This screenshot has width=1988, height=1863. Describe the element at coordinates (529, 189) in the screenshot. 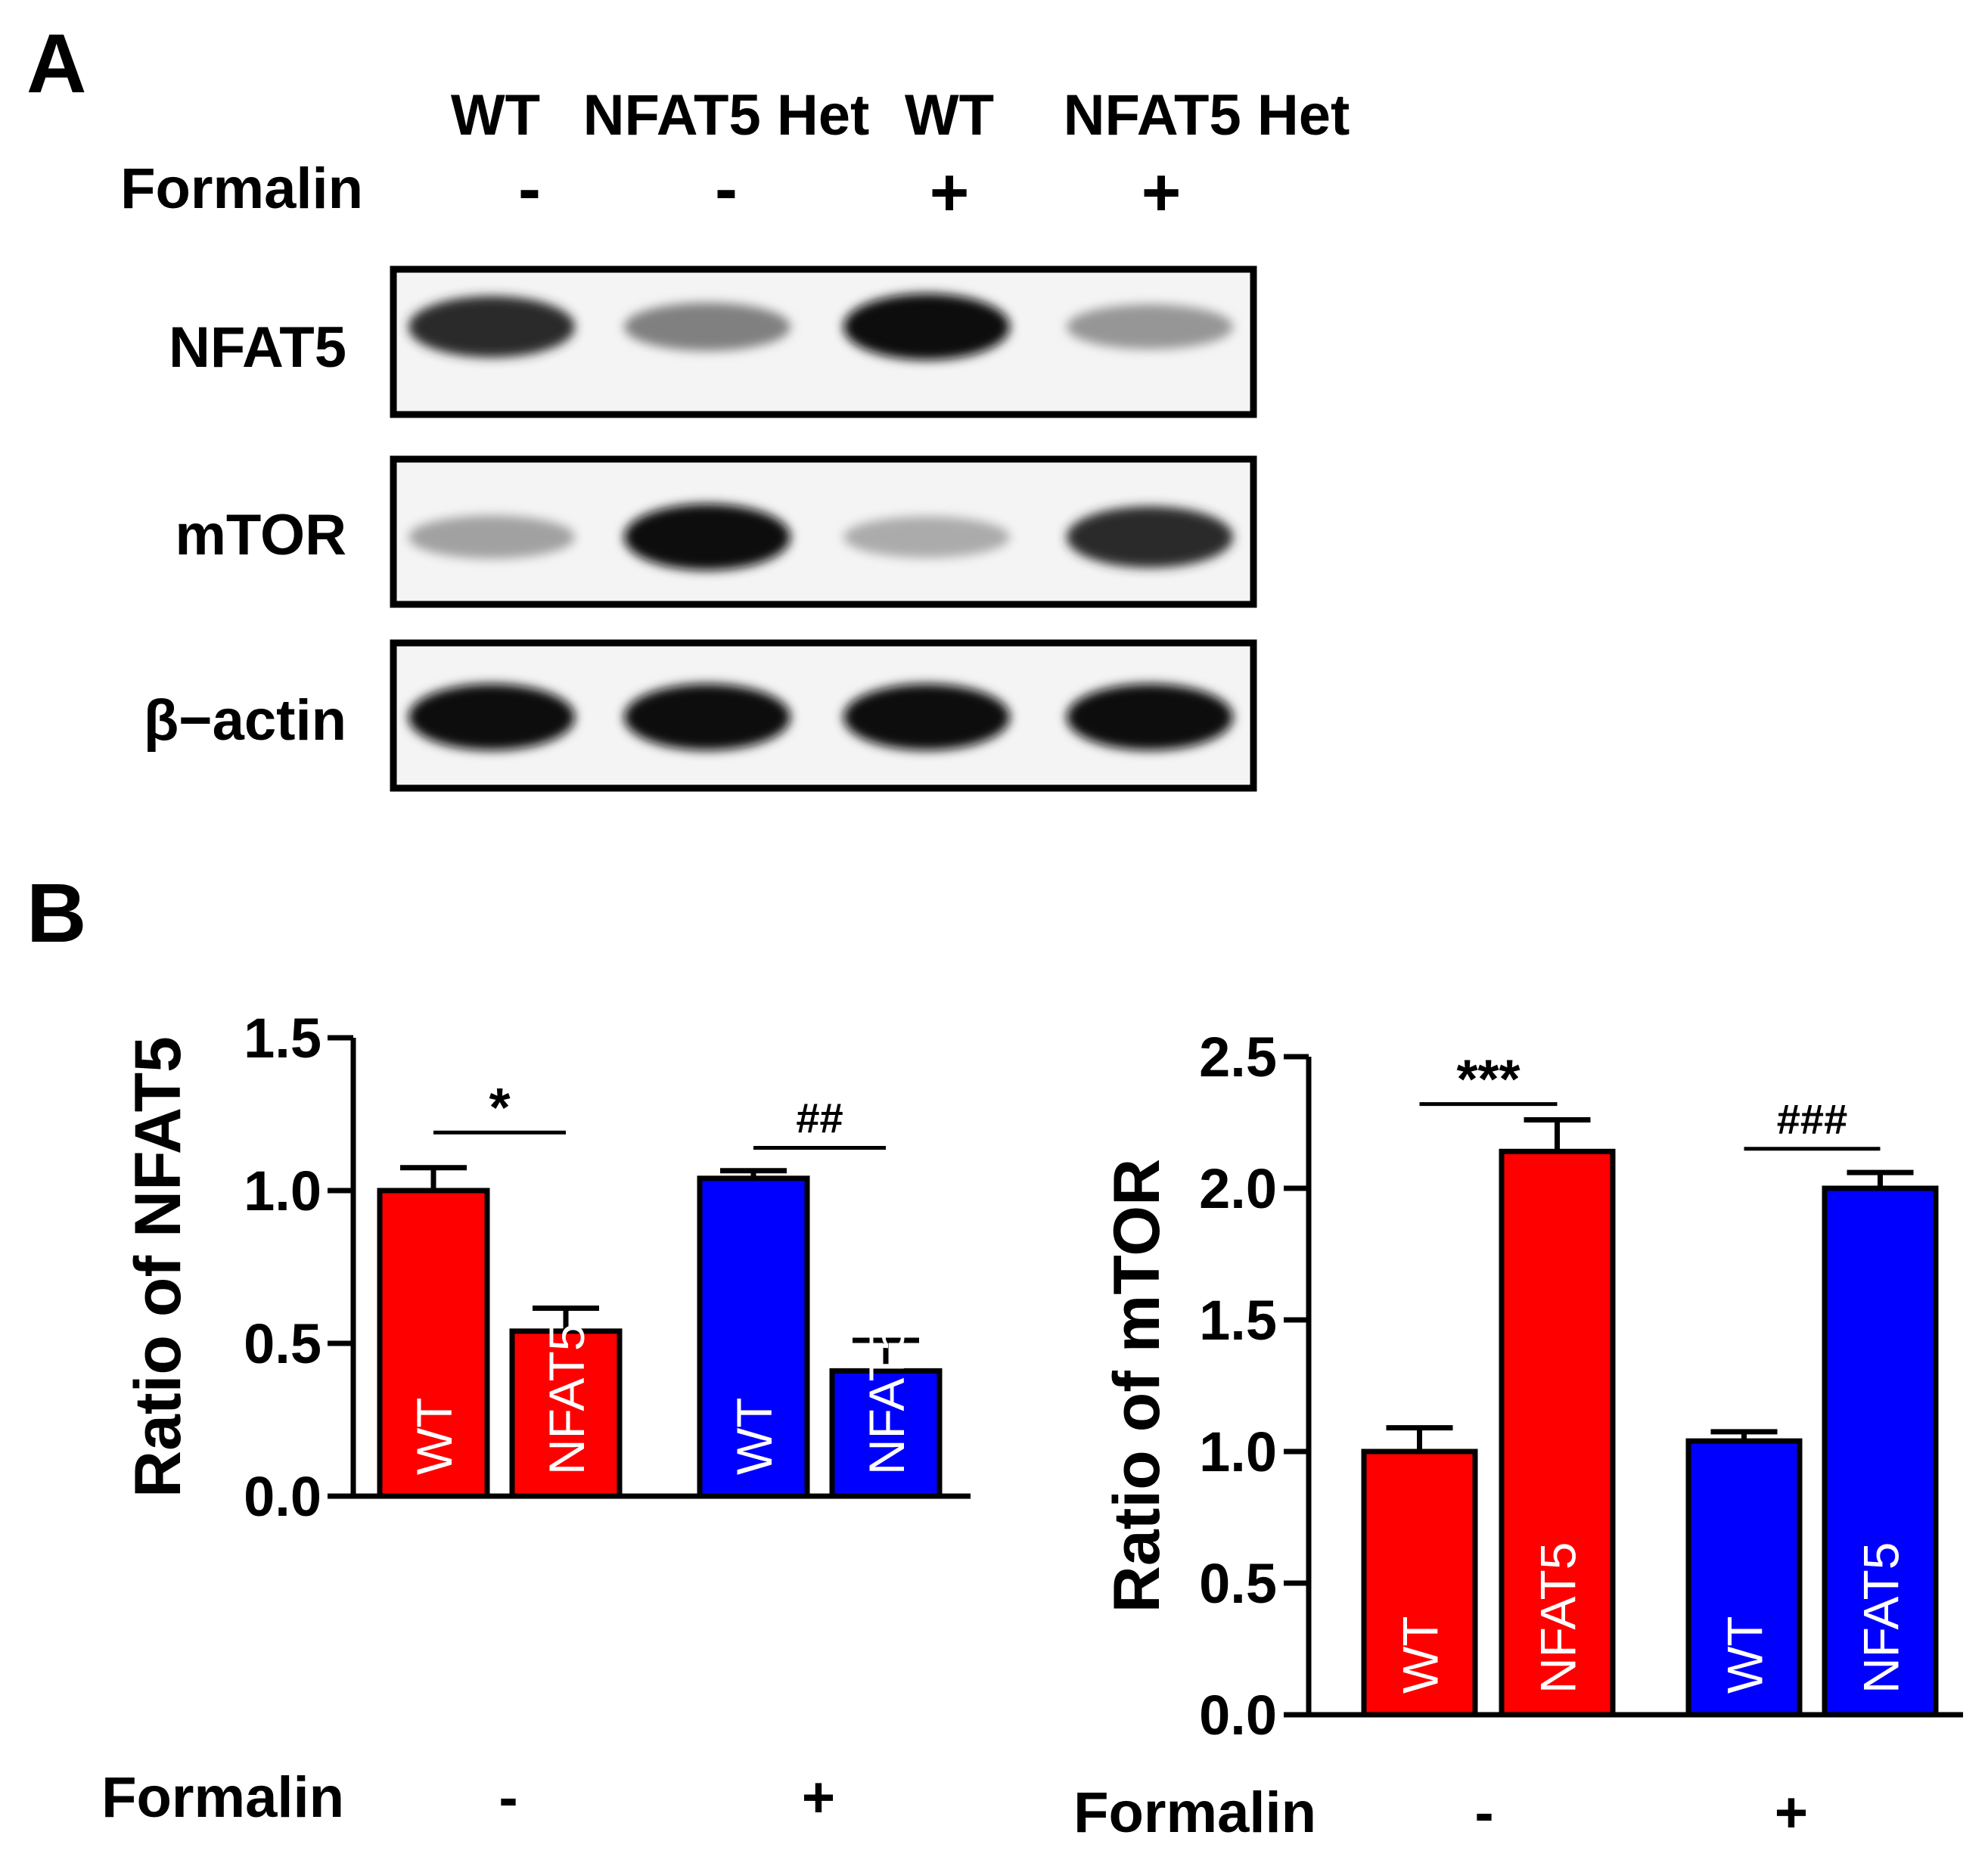

I see `formalin-sign-1: -` at that location.